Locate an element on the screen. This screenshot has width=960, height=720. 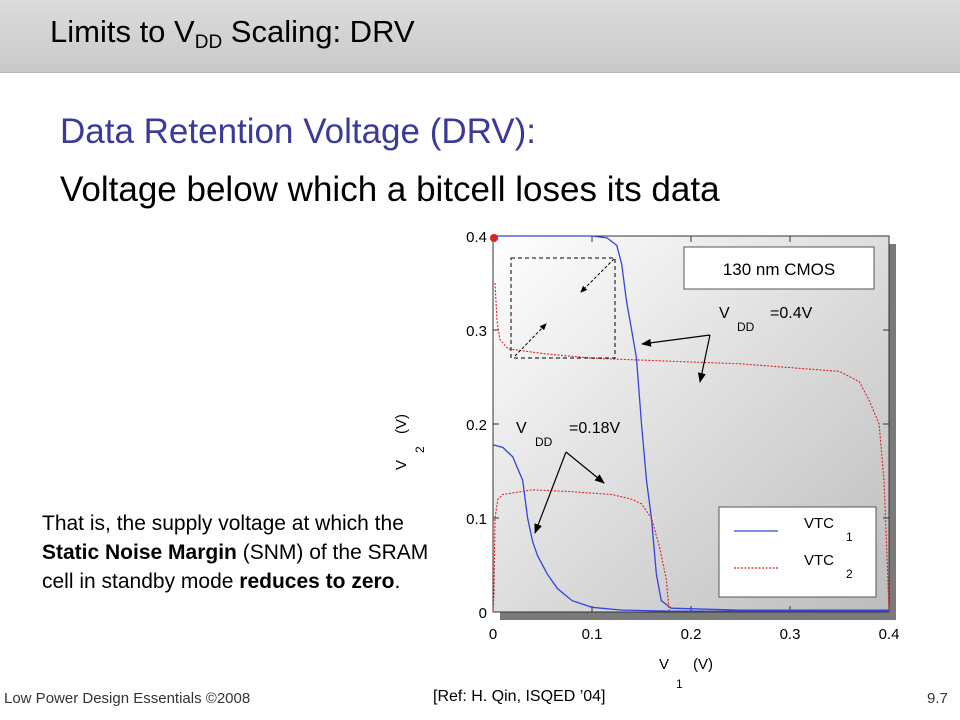
title-main: Limits to V is located at coordinates (122, 31).